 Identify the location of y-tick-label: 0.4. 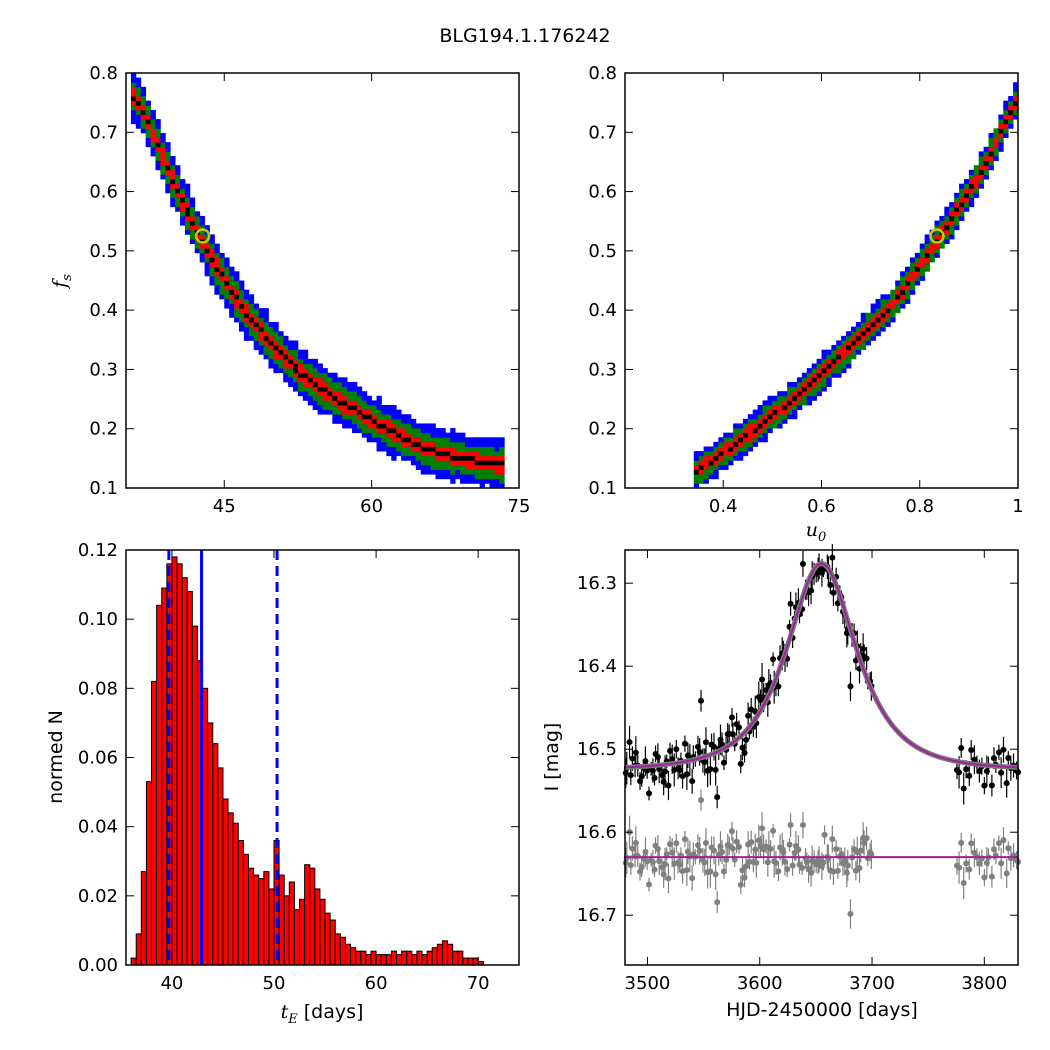
(103, 310).